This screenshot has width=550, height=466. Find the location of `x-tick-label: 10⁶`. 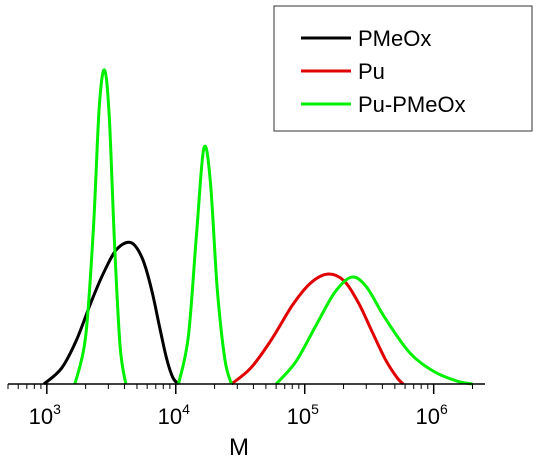

x-tick-label: 10⁶ is located at coordinates (432, 415).